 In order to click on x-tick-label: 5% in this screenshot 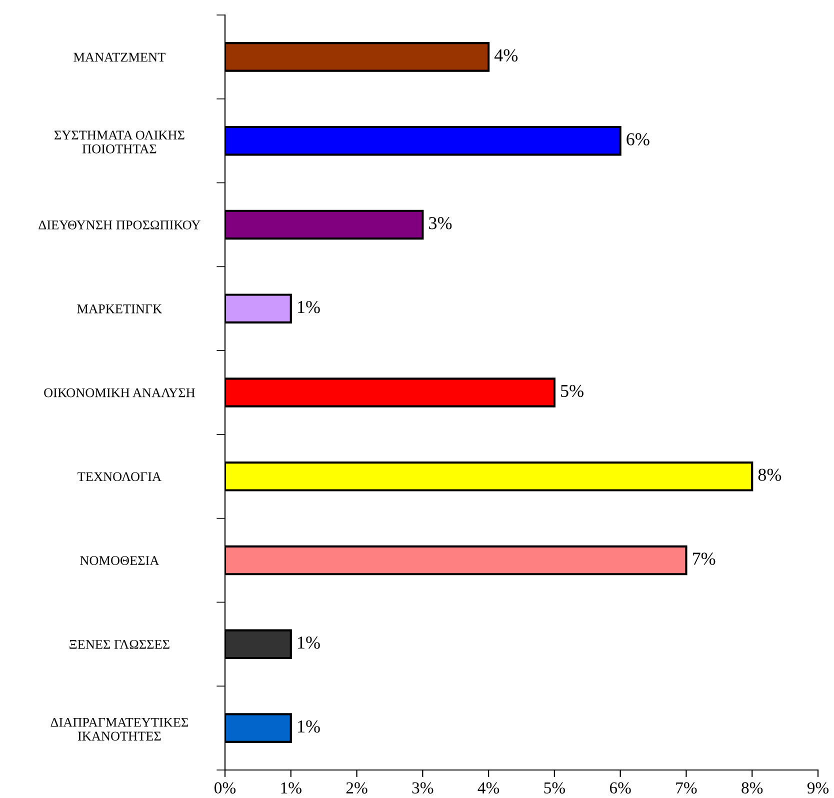, I will do `click(554, 788)`.